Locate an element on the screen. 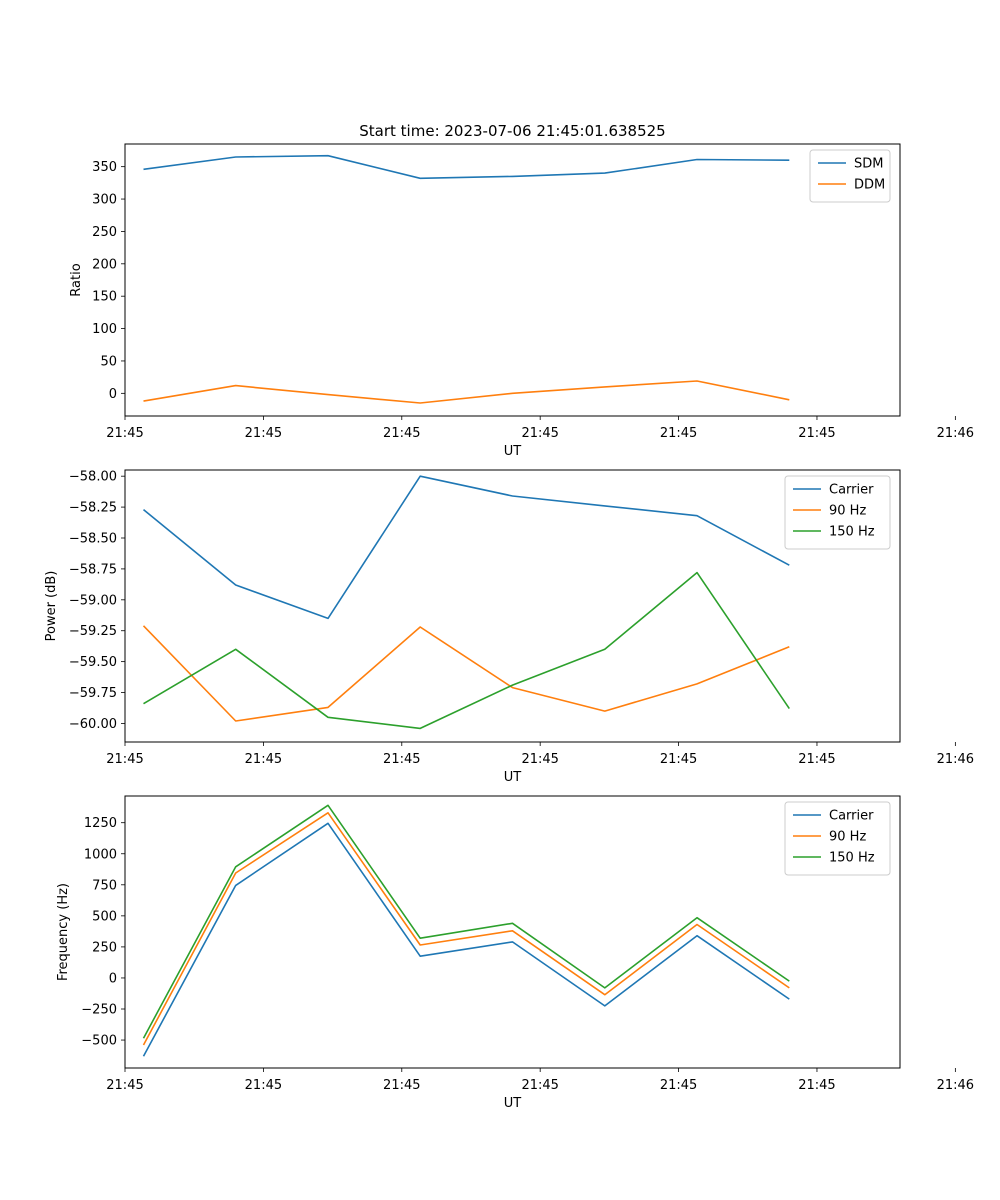 The image size is (1000, 1200). y-tick-label: 1250 is located at coordinates (100, 823).